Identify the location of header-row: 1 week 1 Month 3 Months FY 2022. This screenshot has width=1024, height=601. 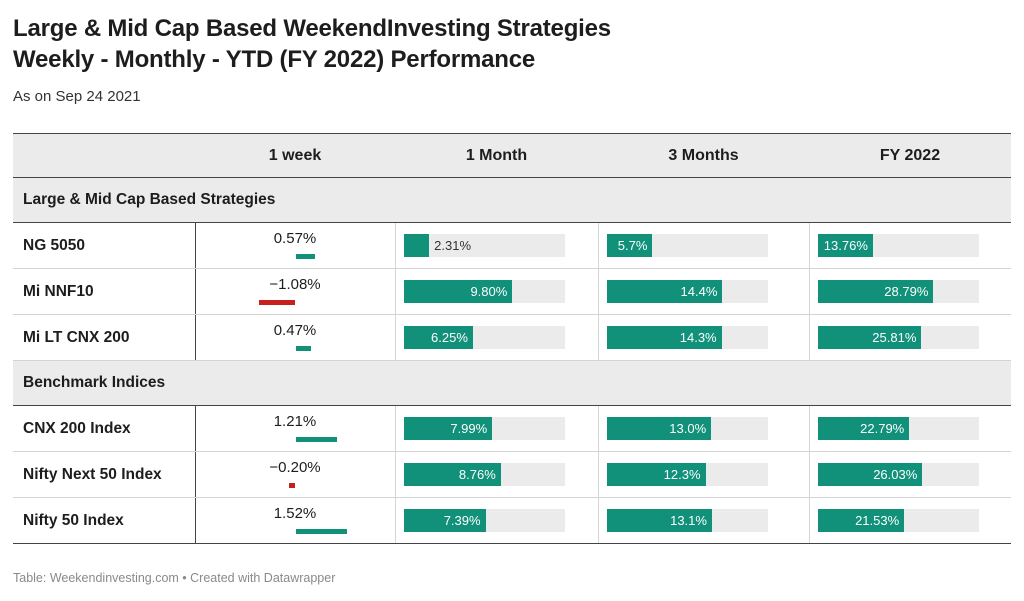
(512, 155).